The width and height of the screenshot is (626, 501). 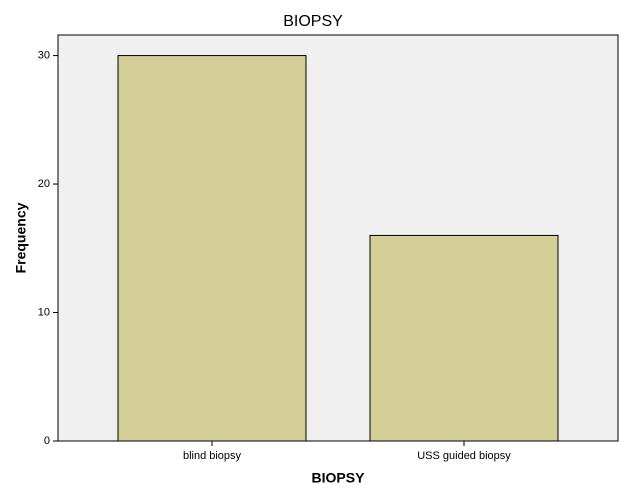 What do you see at coordinates (313, 21) in the screenshot?
I see `chart-title: BIOPSY` at bounding box center [313, 21].